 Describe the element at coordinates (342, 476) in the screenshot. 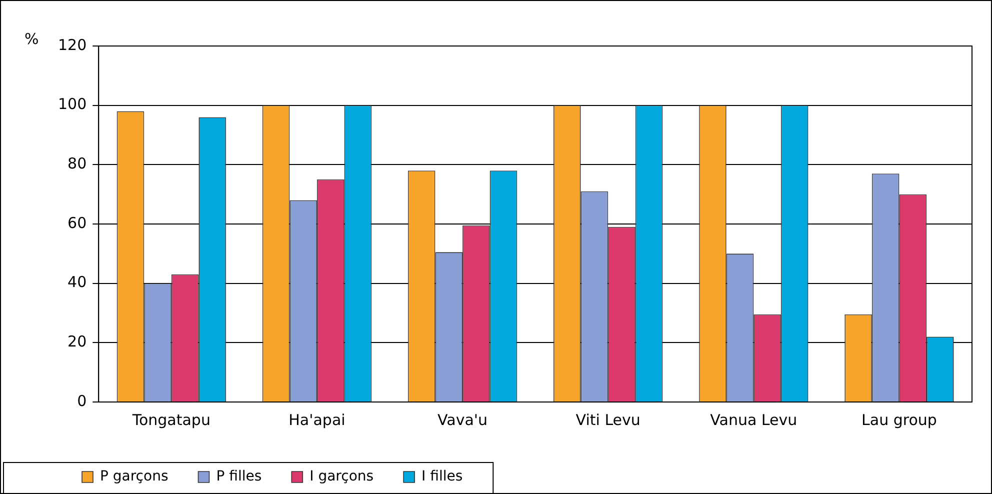

I see `legend-label: I garçons` at that location.